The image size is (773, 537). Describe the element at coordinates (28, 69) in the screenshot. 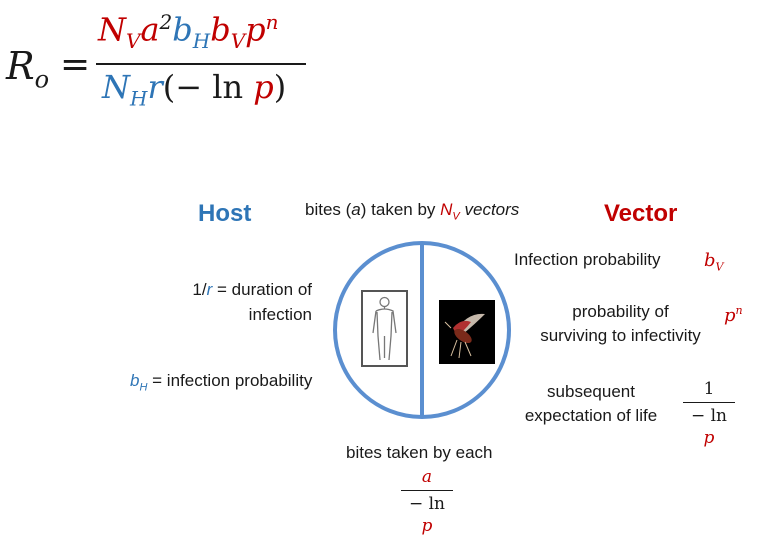

I see `formula-lhs: Ro` at that location.